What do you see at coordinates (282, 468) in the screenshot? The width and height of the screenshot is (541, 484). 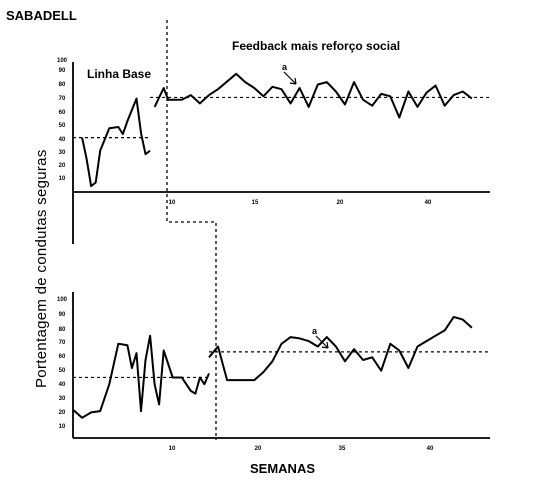 I see `x-axis-label: SEMANAS` at bounding box center [282, 468].